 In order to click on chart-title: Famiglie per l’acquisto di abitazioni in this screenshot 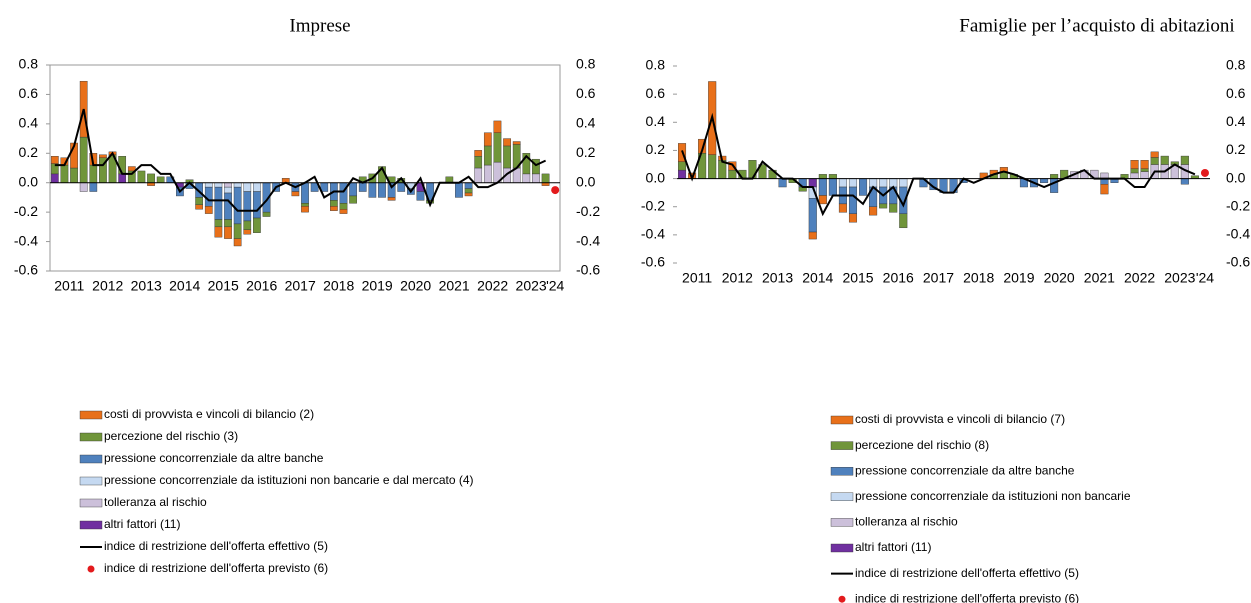, I will do `click(1096, 25)`.